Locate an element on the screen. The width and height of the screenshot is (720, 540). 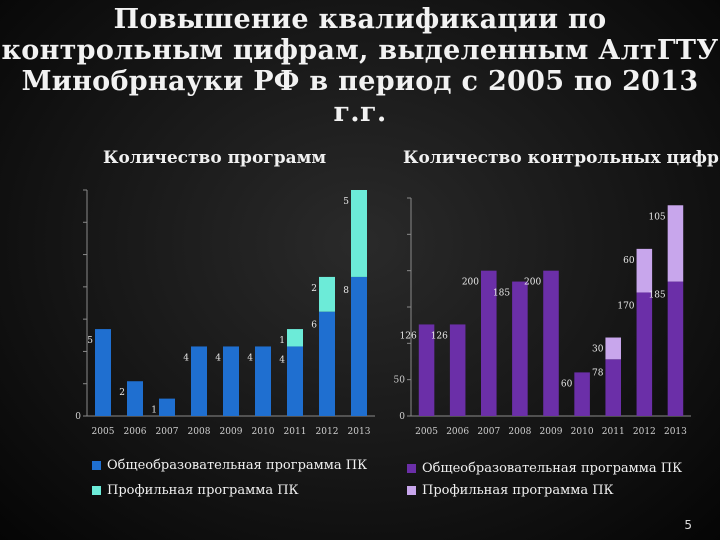
quotas-legend-profile: Профильная программа ПК is located at coordinates (510, 490).